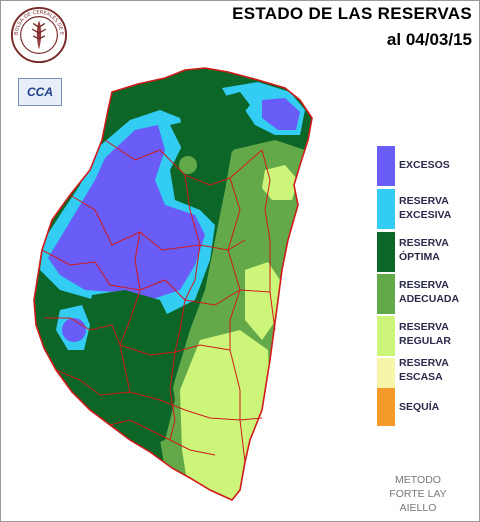 The image size is (480, 522). Describe the element at coordinates (386, 166) in the screenshot. I see `legend-swatch-excesos` at that location.